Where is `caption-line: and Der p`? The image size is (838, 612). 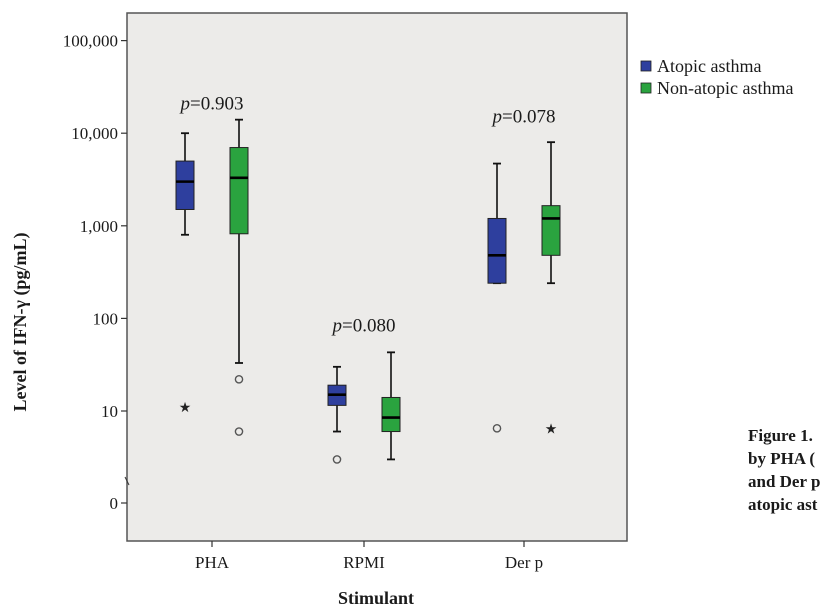 caption-line: and Der p is located at coordinates (784, 481).